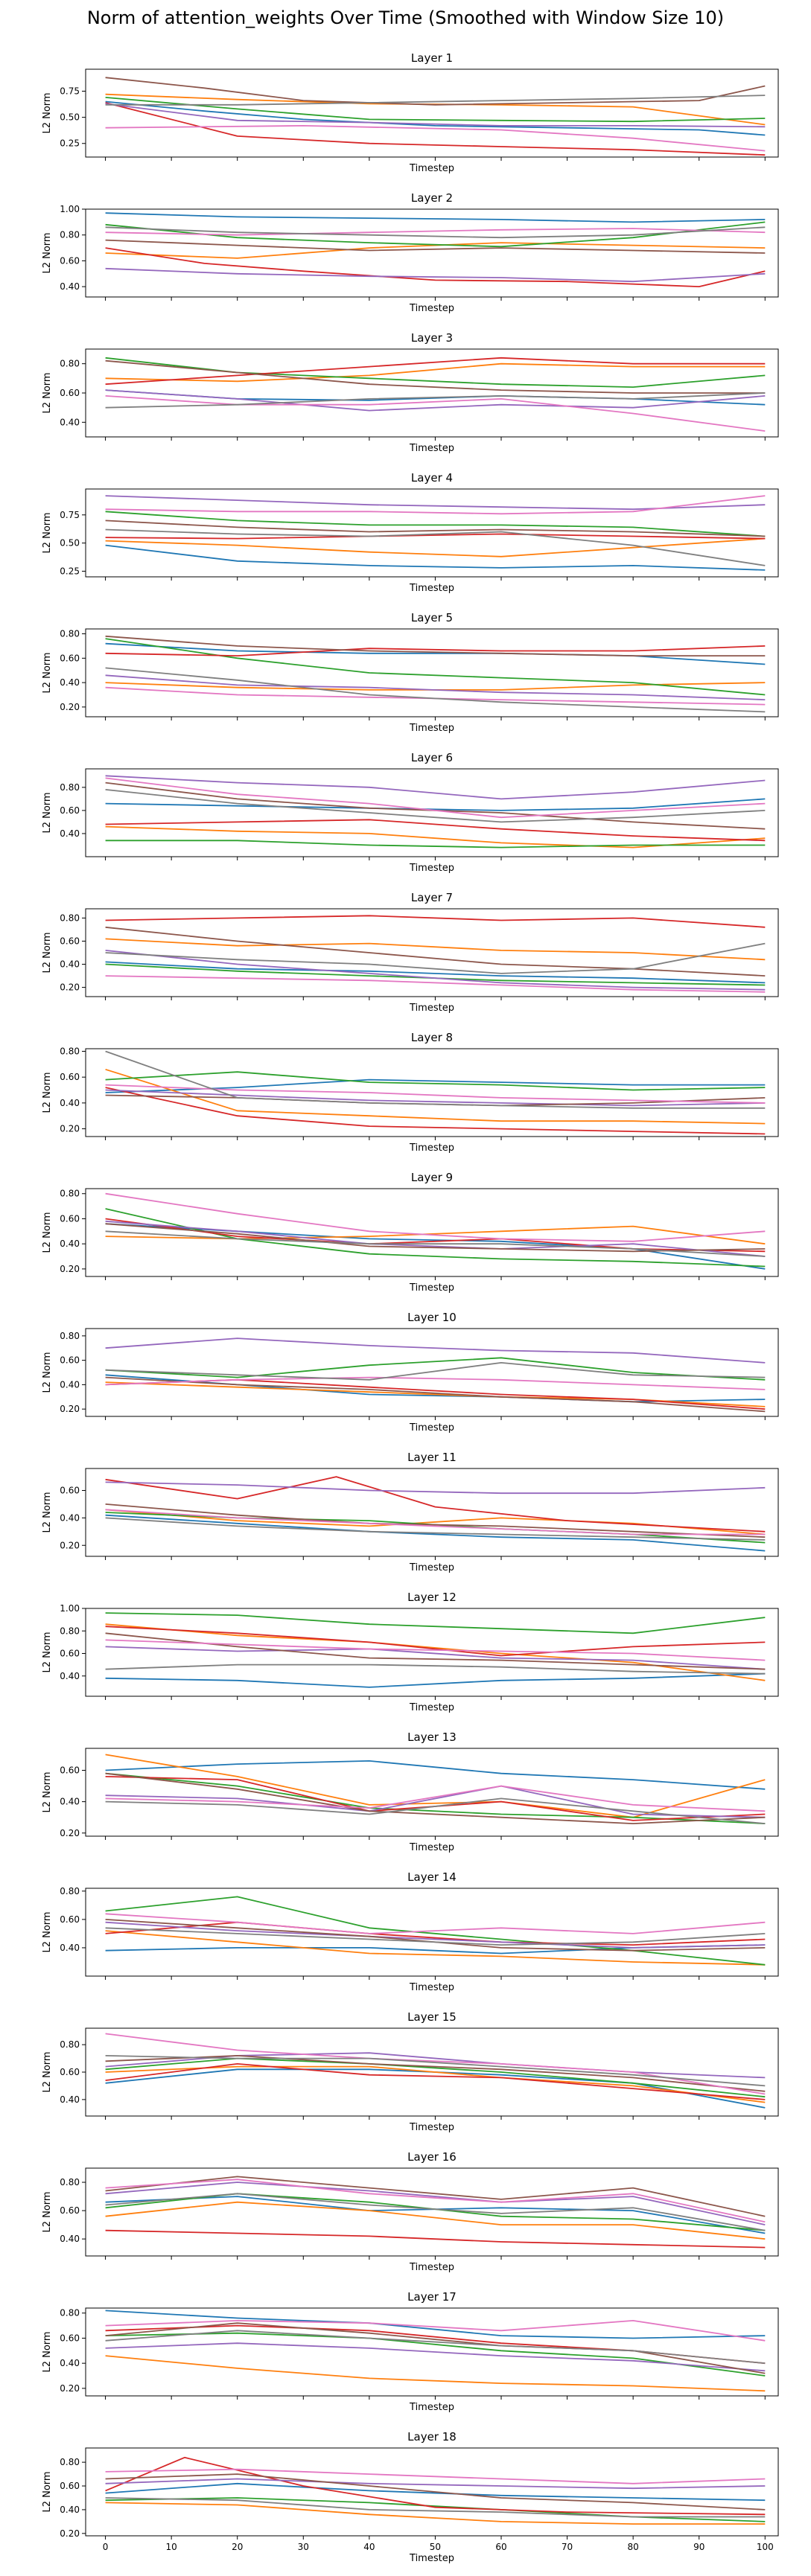 This screenshot has width=811, height=2576. I want to click on panel-layer-10: Layer 10 0.20 0.40 0.60 0.80 L2 Norm Timestep, so click(411, 1372).